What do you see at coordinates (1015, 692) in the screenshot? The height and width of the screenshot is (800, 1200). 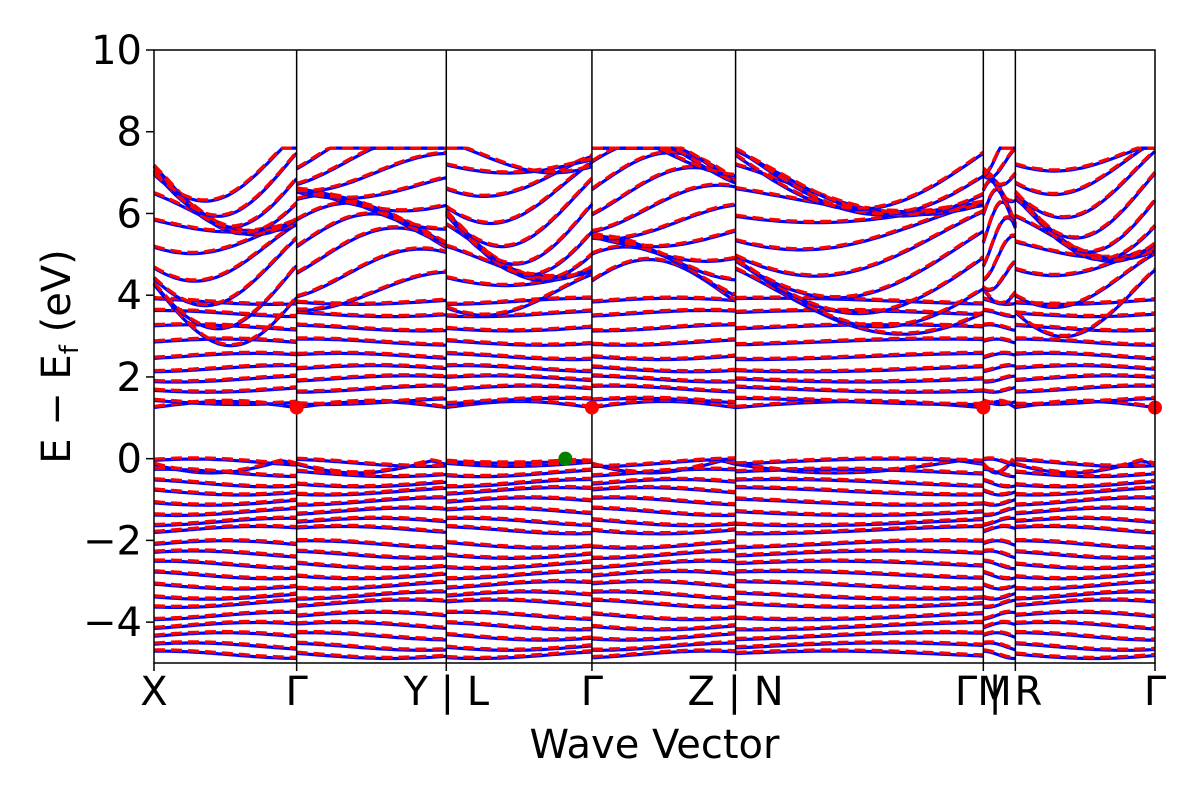 I see `x-tick-label: | R` at bounding box center [1015, 692].